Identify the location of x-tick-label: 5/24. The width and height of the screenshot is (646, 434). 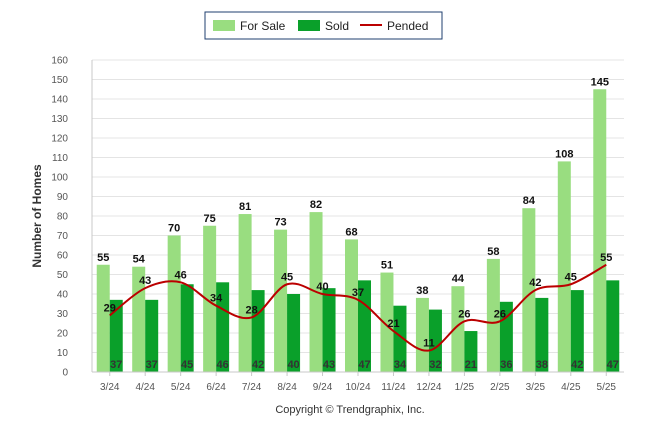
(181, 387).